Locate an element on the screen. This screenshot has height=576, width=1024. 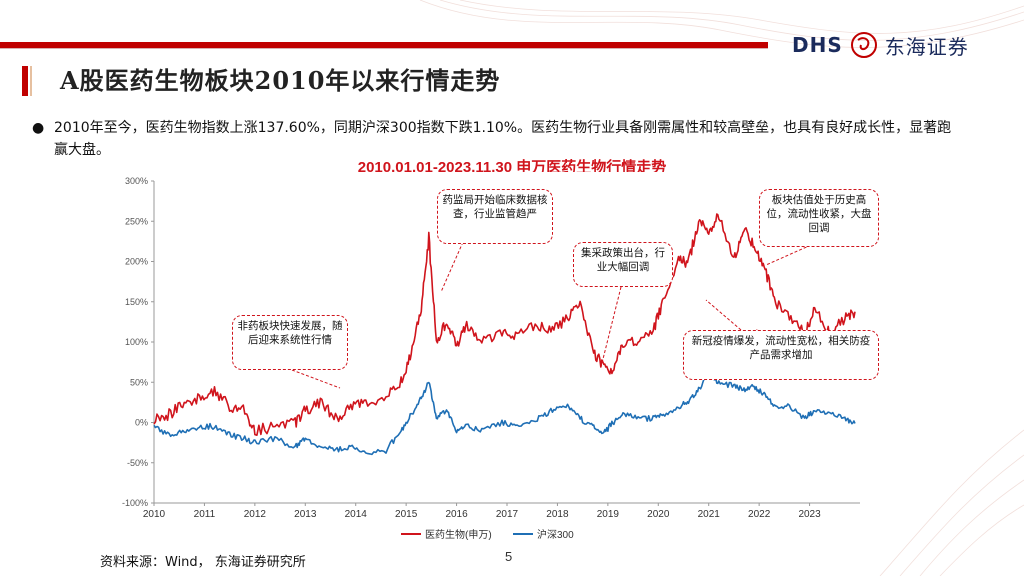
y-tick-label: 250% is located at coordinates (136, 221).